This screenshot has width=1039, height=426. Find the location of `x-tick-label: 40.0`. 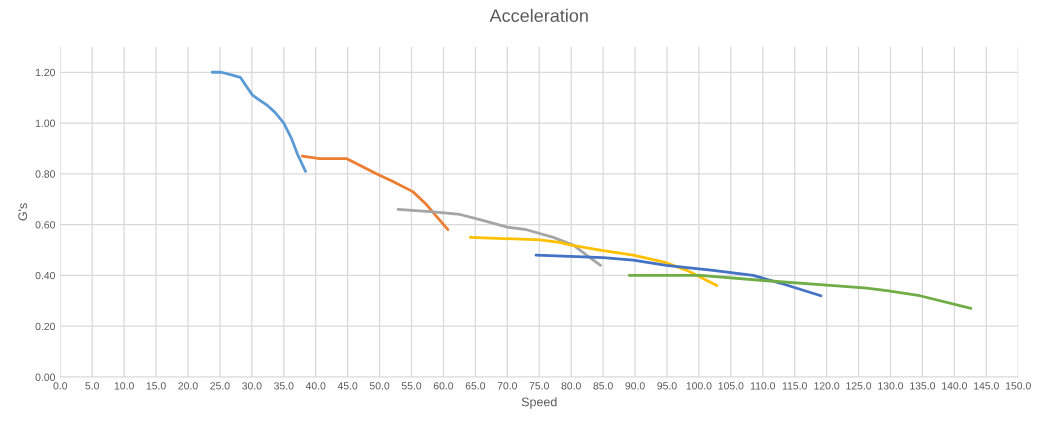

x-tick-label: 40.0 is located at coordinates (315, 386).